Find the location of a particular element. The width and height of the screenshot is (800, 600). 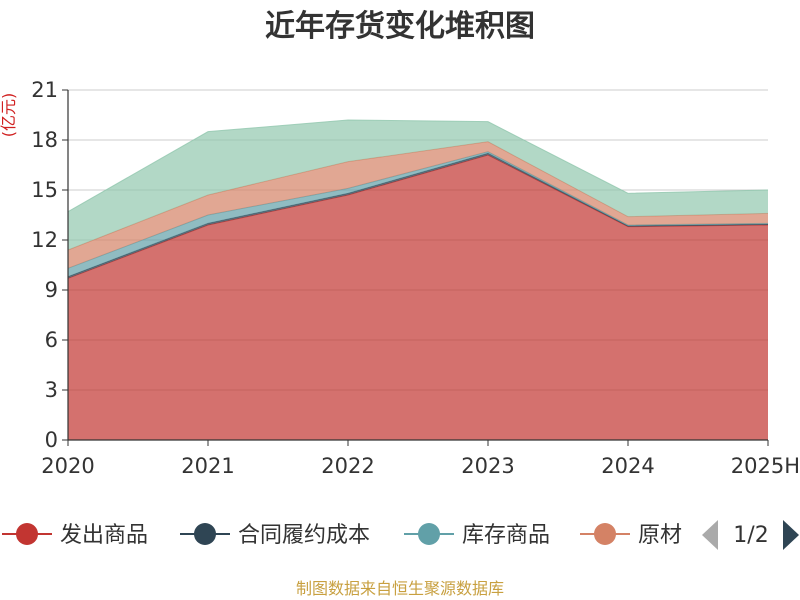

legend-item: 合同履约成本 is located at coordinates (275, 535).